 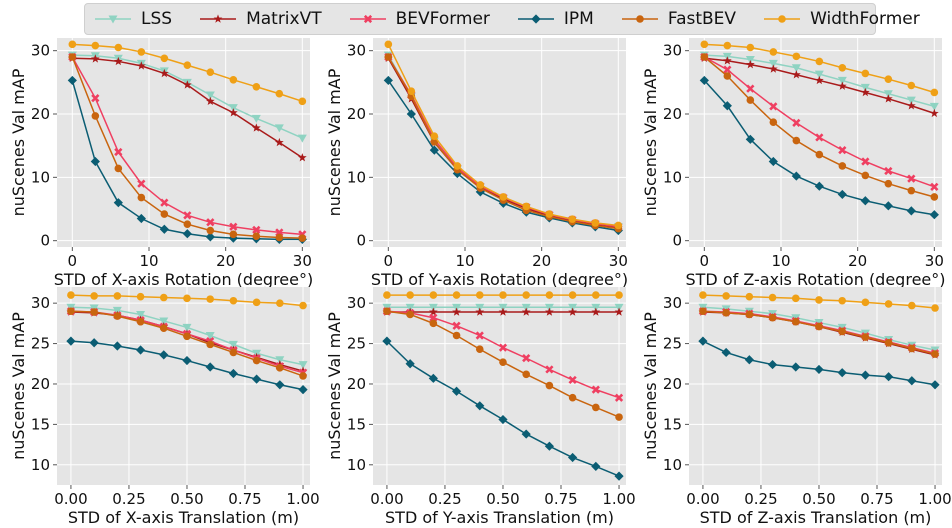 I want to click on panel-4-xlabel: STD of X-axis Translation (m), so click(x=183, y=517).